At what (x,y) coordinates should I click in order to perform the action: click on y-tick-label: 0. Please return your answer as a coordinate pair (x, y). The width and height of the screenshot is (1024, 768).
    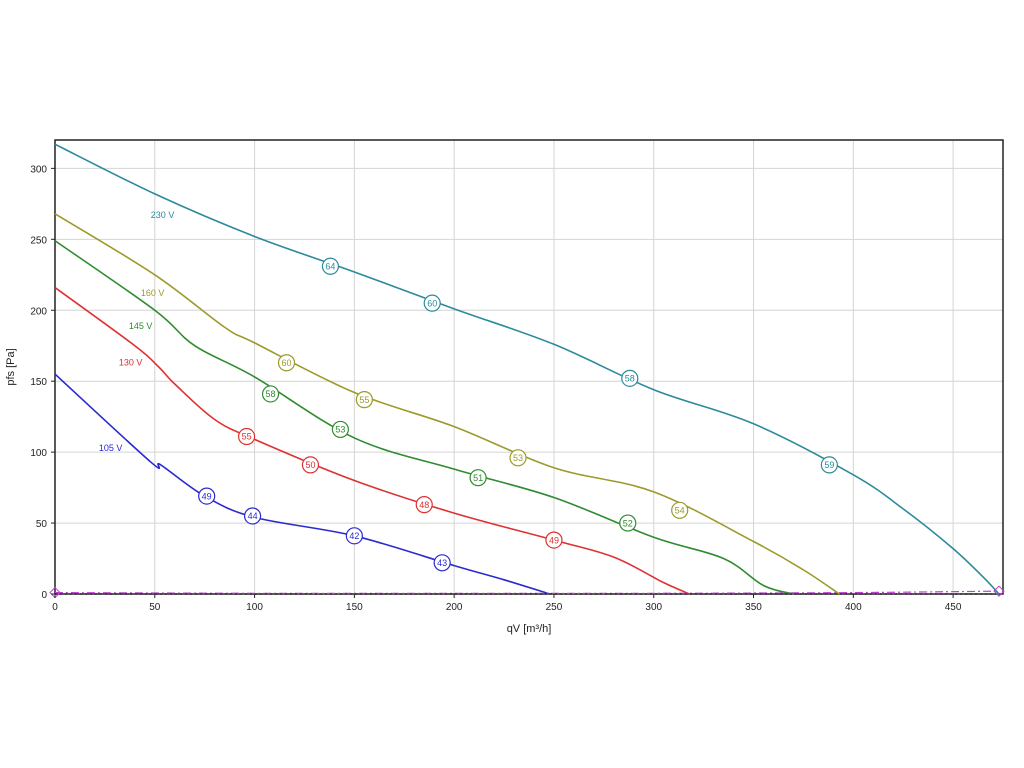
    Looking at the image, I should click on (44, 595).